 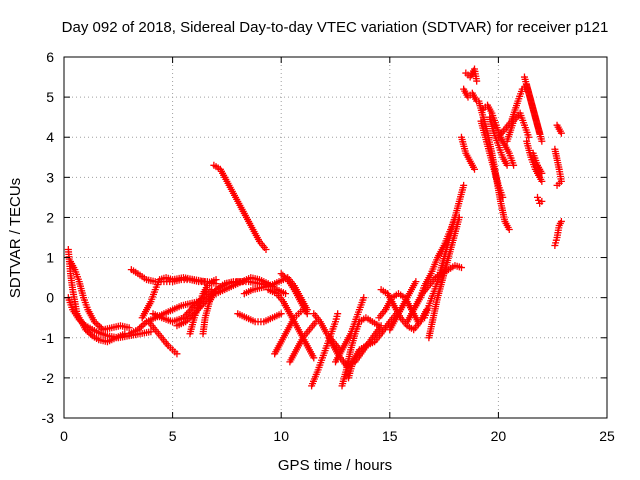 What do you see at coordinates (50, 217) in the screenshot?
I see `y-tick-label: 2` at bounding box center [50, 217].